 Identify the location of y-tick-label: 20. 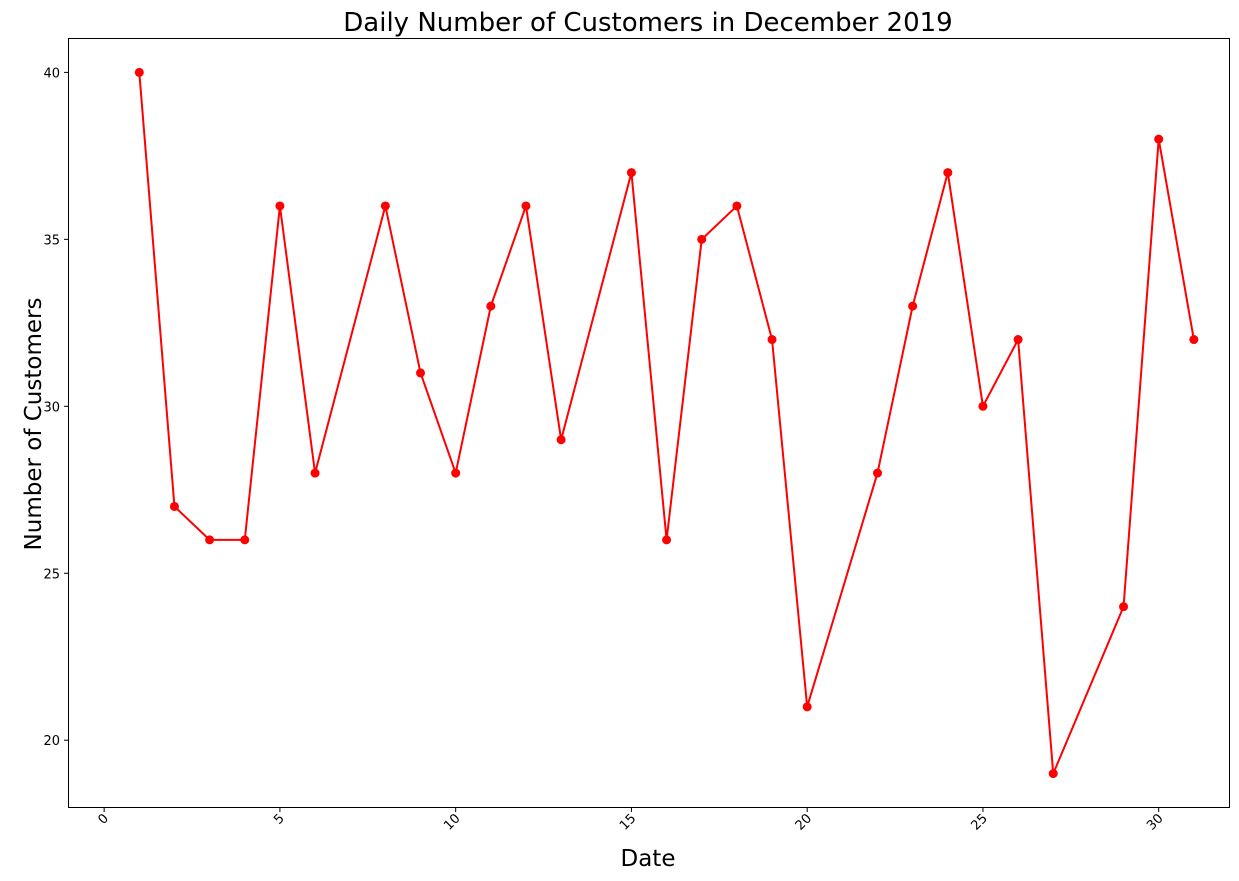
(51, 741).